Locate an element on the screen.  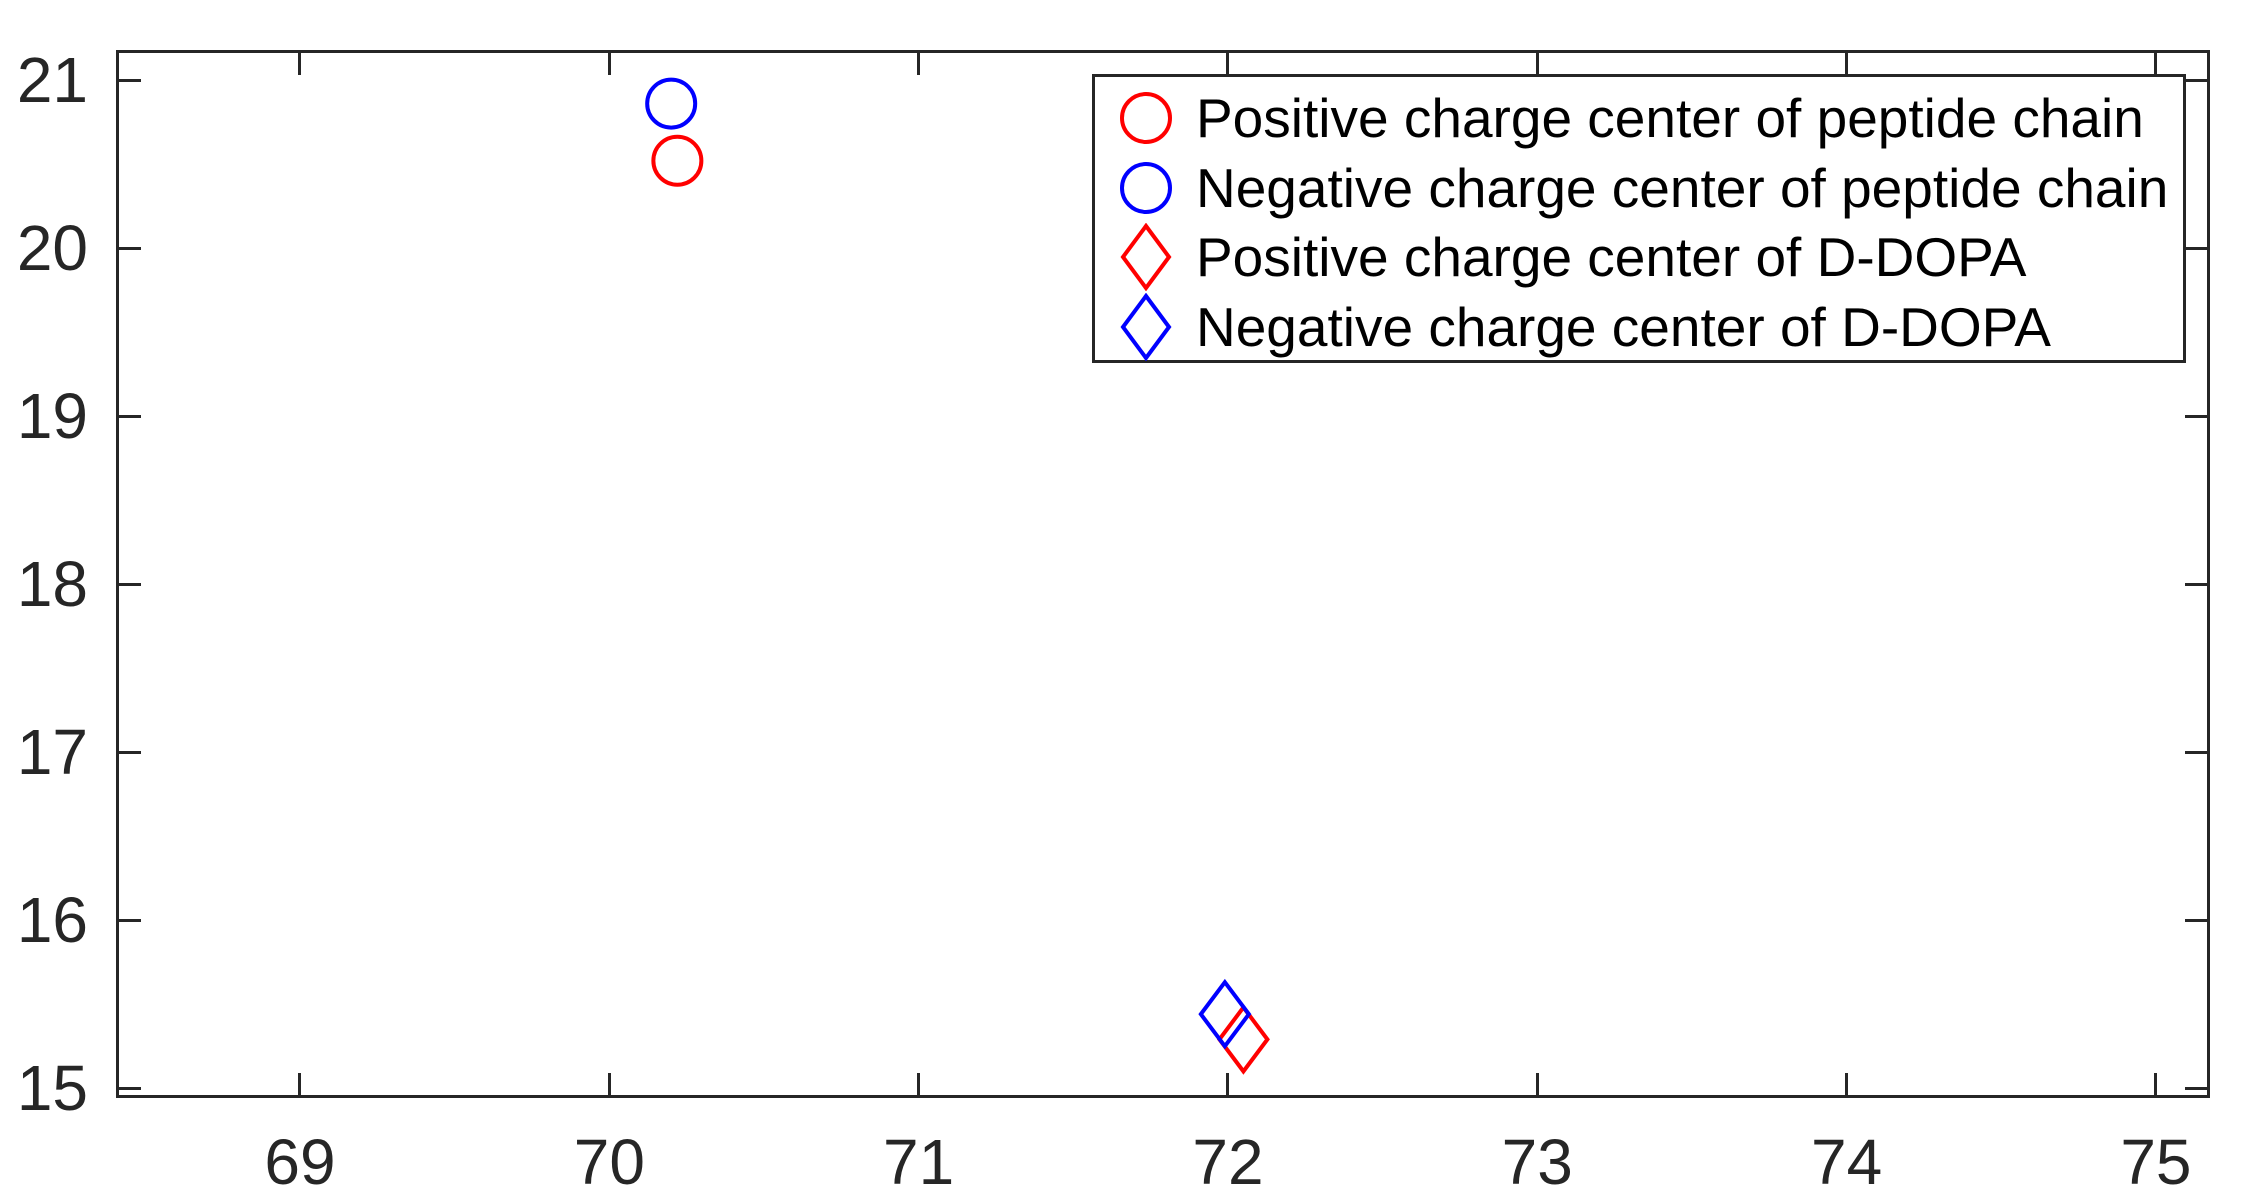
x-tick-label: 75 is located at coordinates (2156, 1162).